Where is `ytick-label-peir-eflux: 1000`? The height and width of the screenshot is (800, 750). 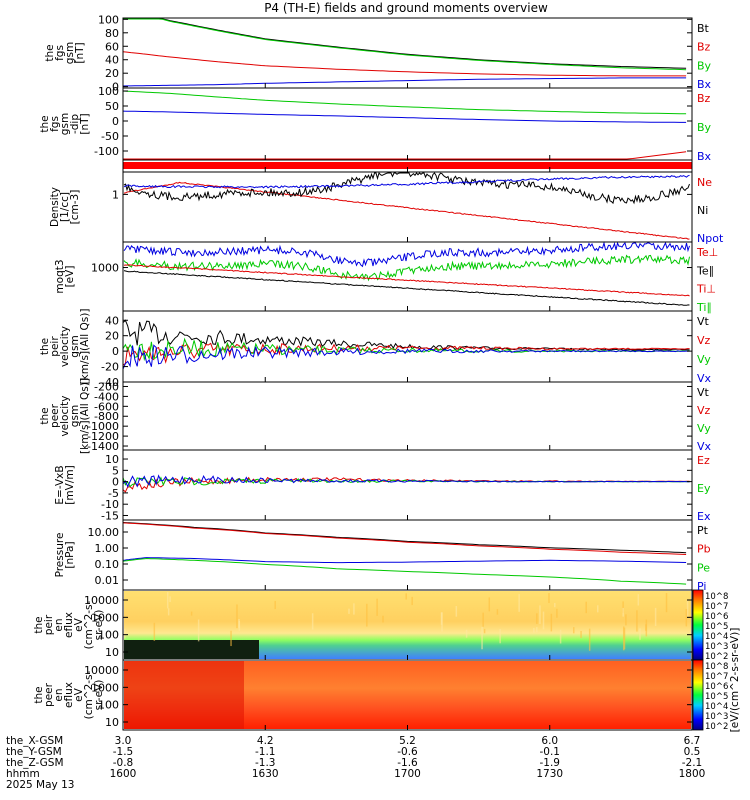
ytick-label-peir-eflux: 1000 is located at coordinates (105, 617).